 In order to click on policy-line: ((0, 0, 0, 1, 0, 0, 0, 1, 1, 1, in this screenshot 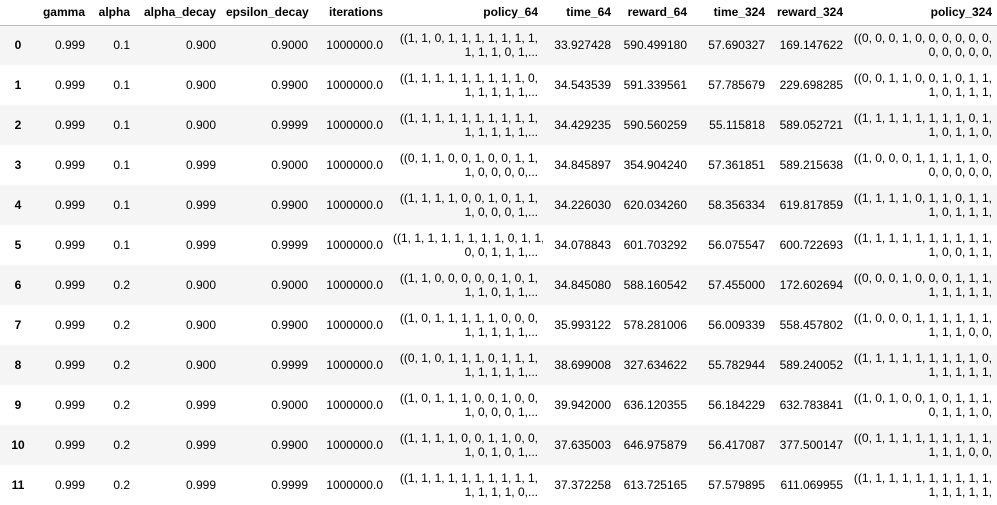, I will do `click(922, 278)`.